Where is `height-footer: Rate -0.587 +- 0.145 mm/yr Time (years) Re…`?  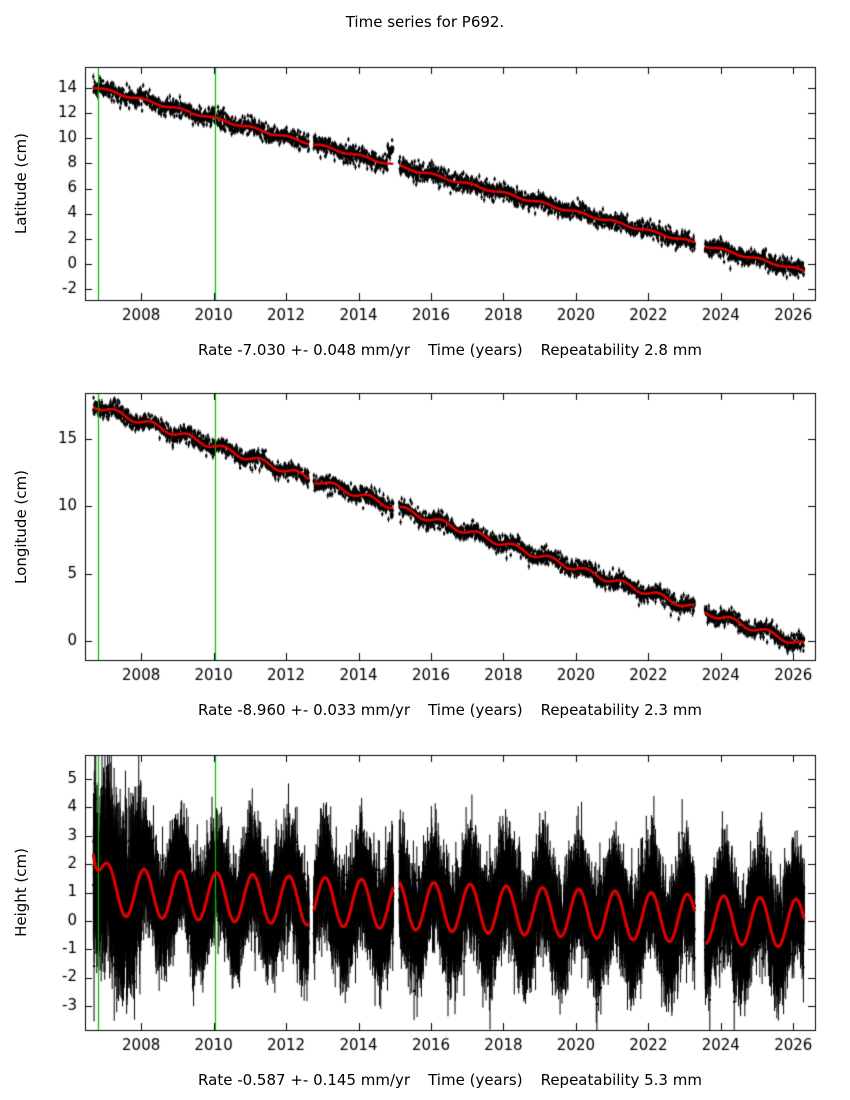
height-footer: Rate -0.587 +- 0.145 mm/yr Time (years) Re… is located at coordinates (450, 1080).